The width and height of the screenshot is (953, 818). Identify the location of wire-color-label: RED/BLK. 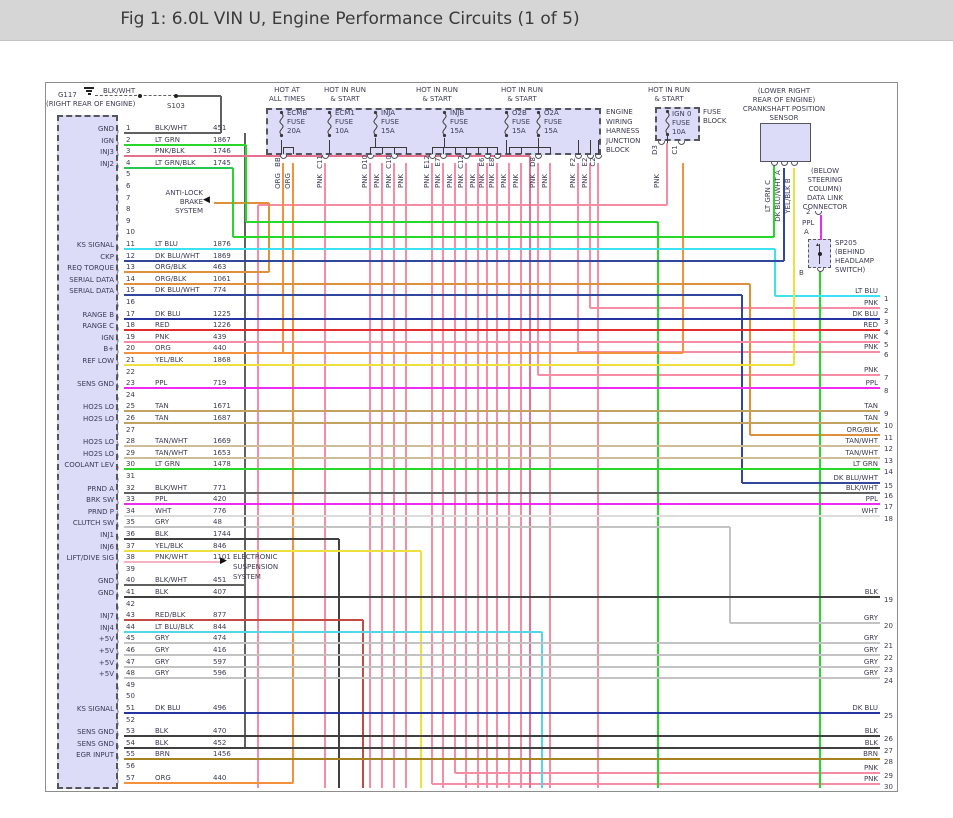
(170, 615).